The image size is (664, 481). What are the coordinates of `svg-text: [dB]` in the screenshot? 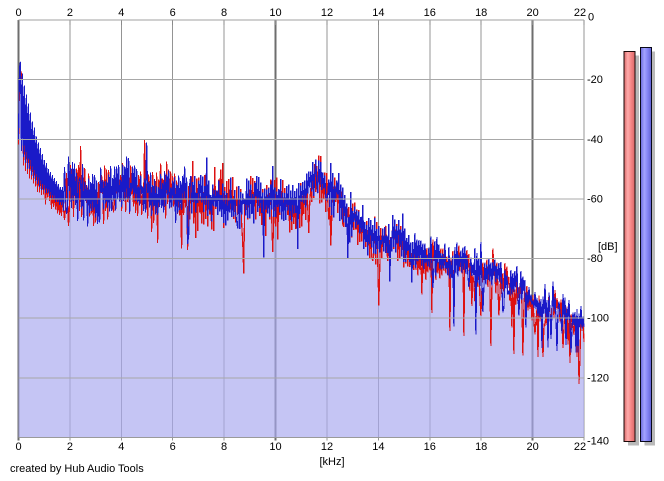 It's located at (608, 247).